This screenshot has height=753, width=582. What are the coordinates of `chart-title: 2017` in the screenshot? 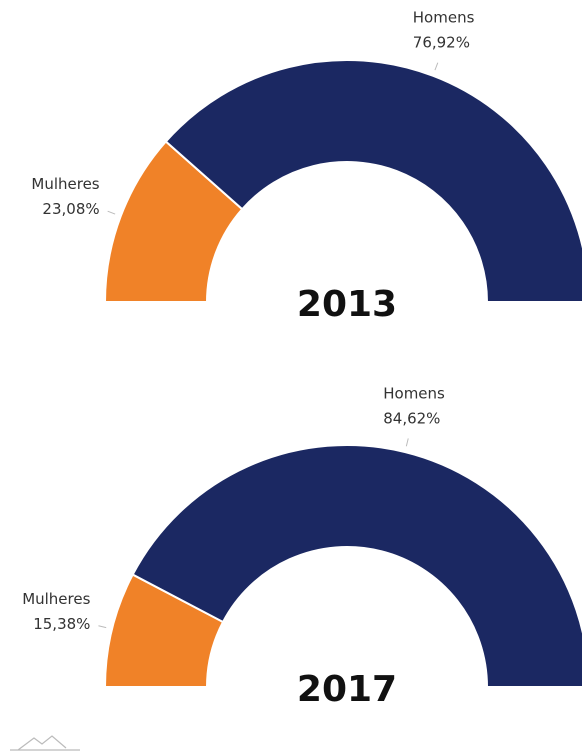 It's located at (347, 689).